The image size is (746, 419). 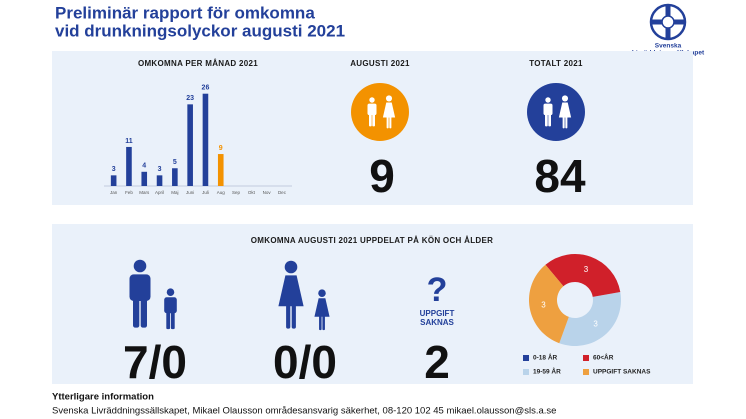 What do you see at coordinates (175, 162) in the screenshot?
I see `value-label: 5` at bounding box center [175, 162].